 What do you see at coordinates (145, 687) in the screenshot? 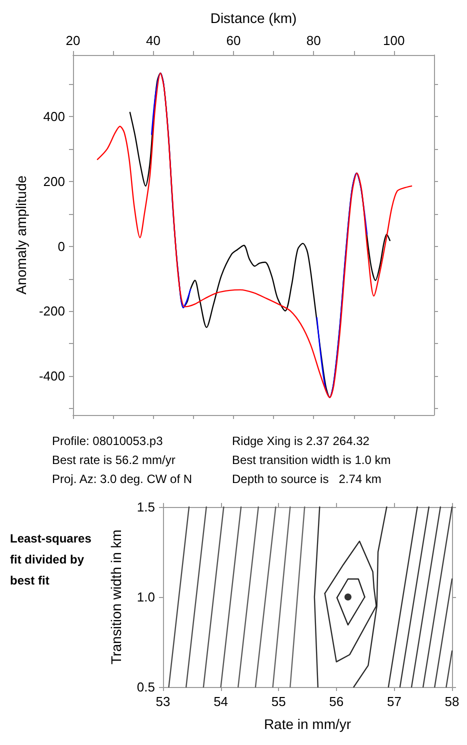
I see `y-tick-label: 0.5` at bounding box center [145, 687].